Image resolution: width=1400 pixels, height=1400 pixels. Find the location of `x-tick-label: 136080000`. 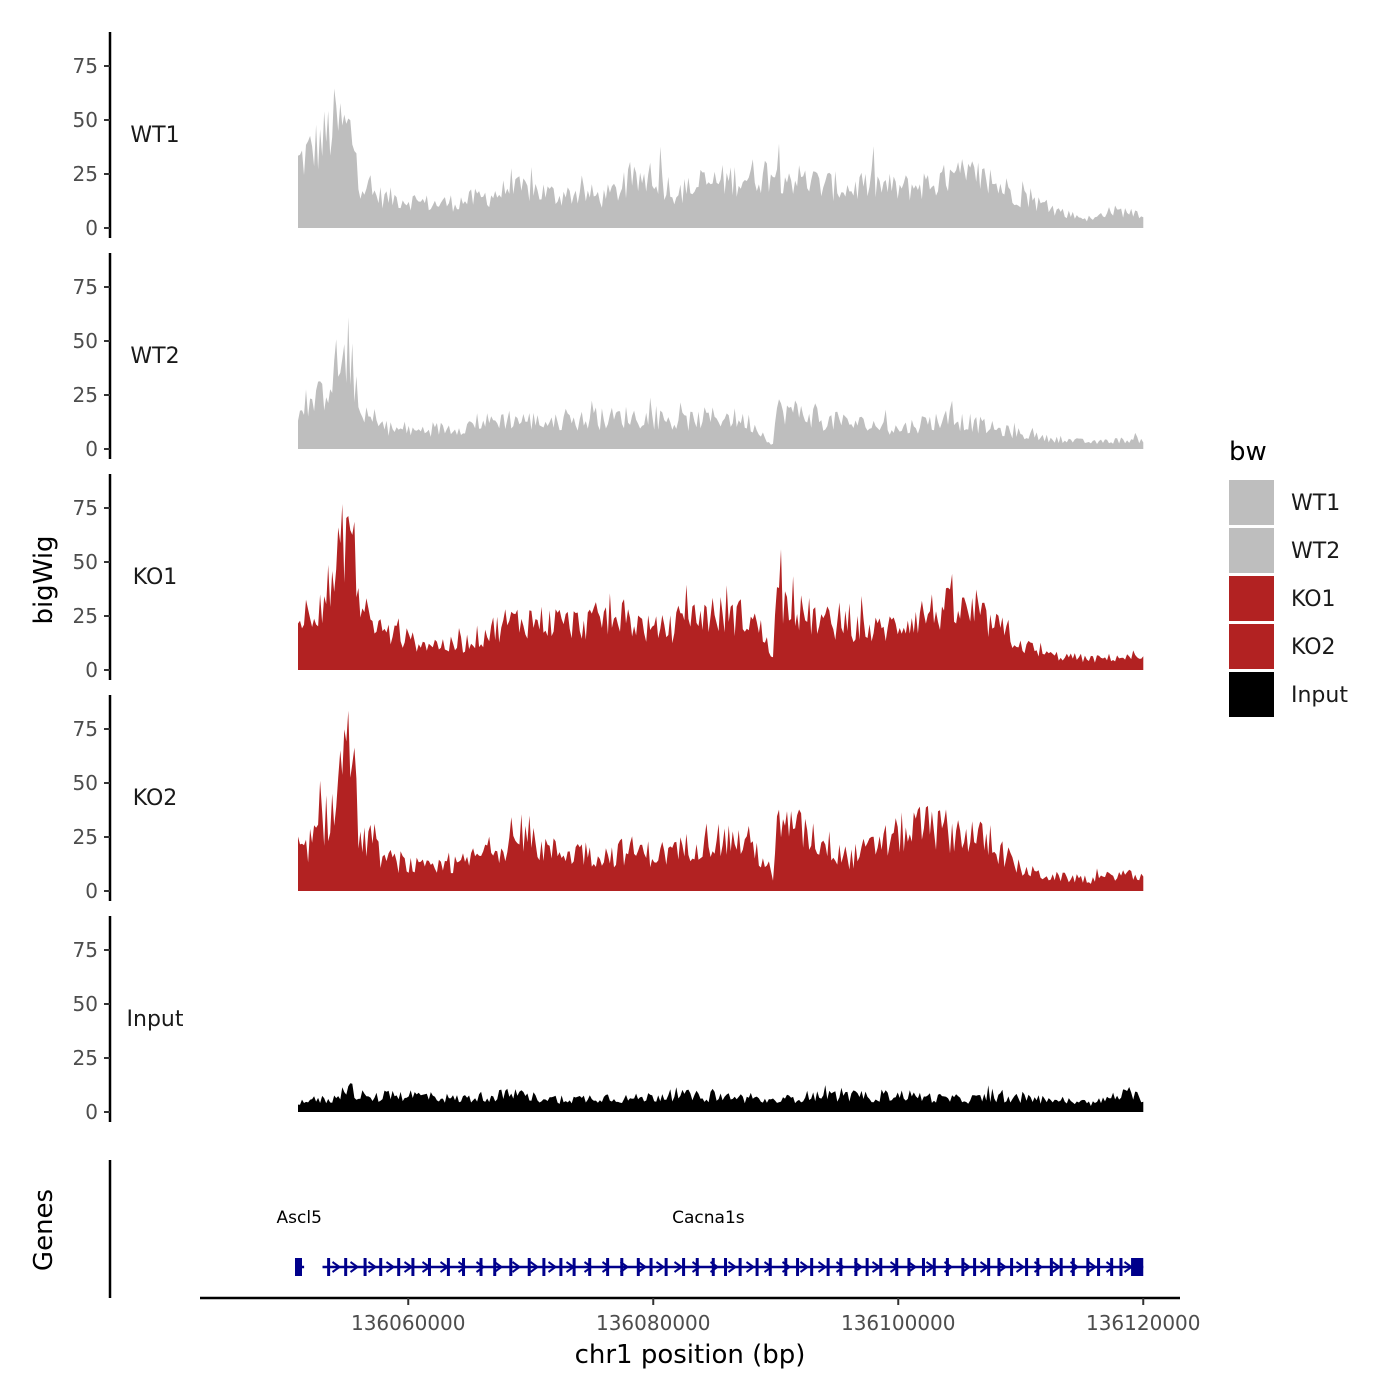

x-tick-label: 136080000 is located at coordinates (653, 1323).